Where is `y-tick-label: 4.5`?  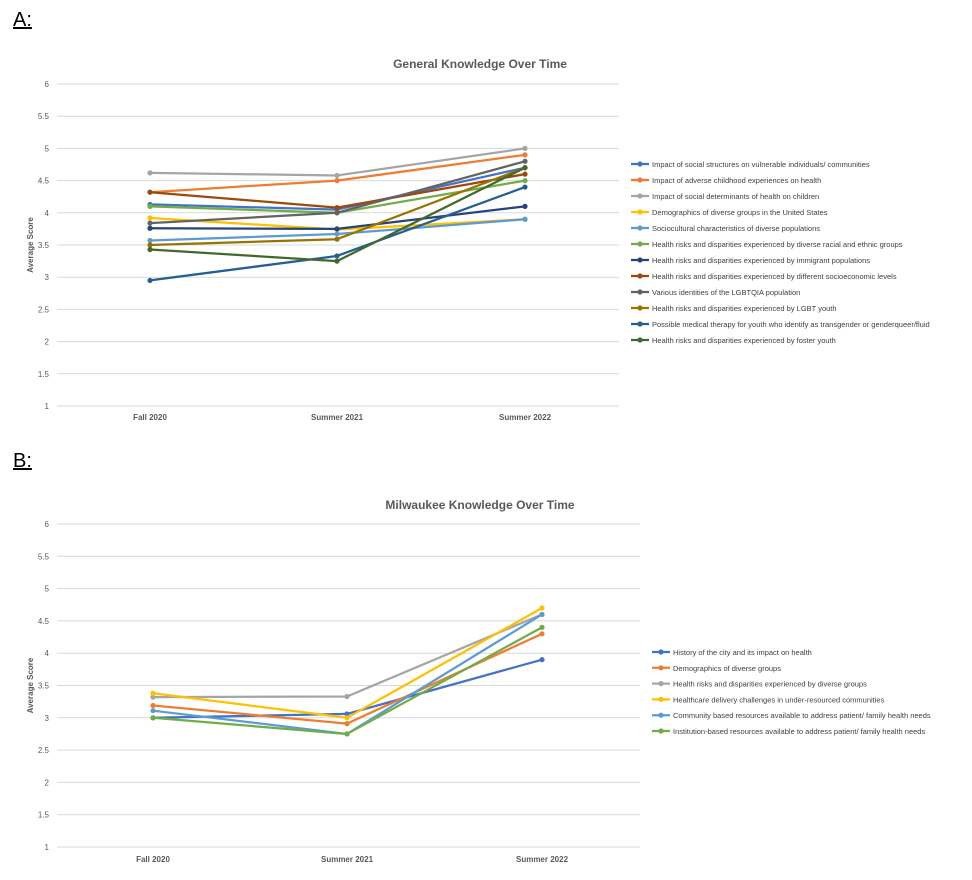
y-tick-label: 4.5 is located at coordinates (44, 621).